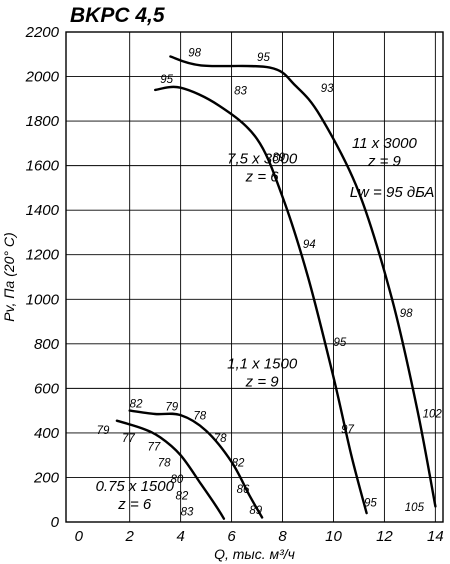 This screenshot has width=450, height=564. I want to click on x-tick-label: 4, so click(180, 536).